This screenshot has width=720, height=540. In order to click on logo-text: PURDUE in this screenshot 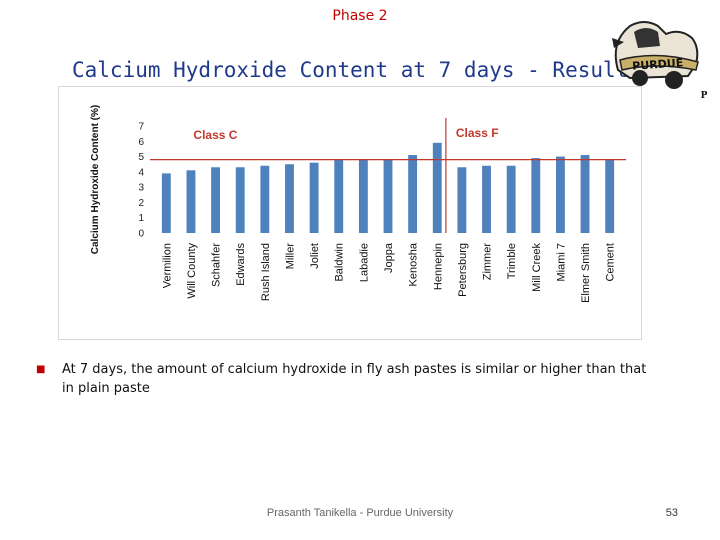, I will do `click(658, 64)`.